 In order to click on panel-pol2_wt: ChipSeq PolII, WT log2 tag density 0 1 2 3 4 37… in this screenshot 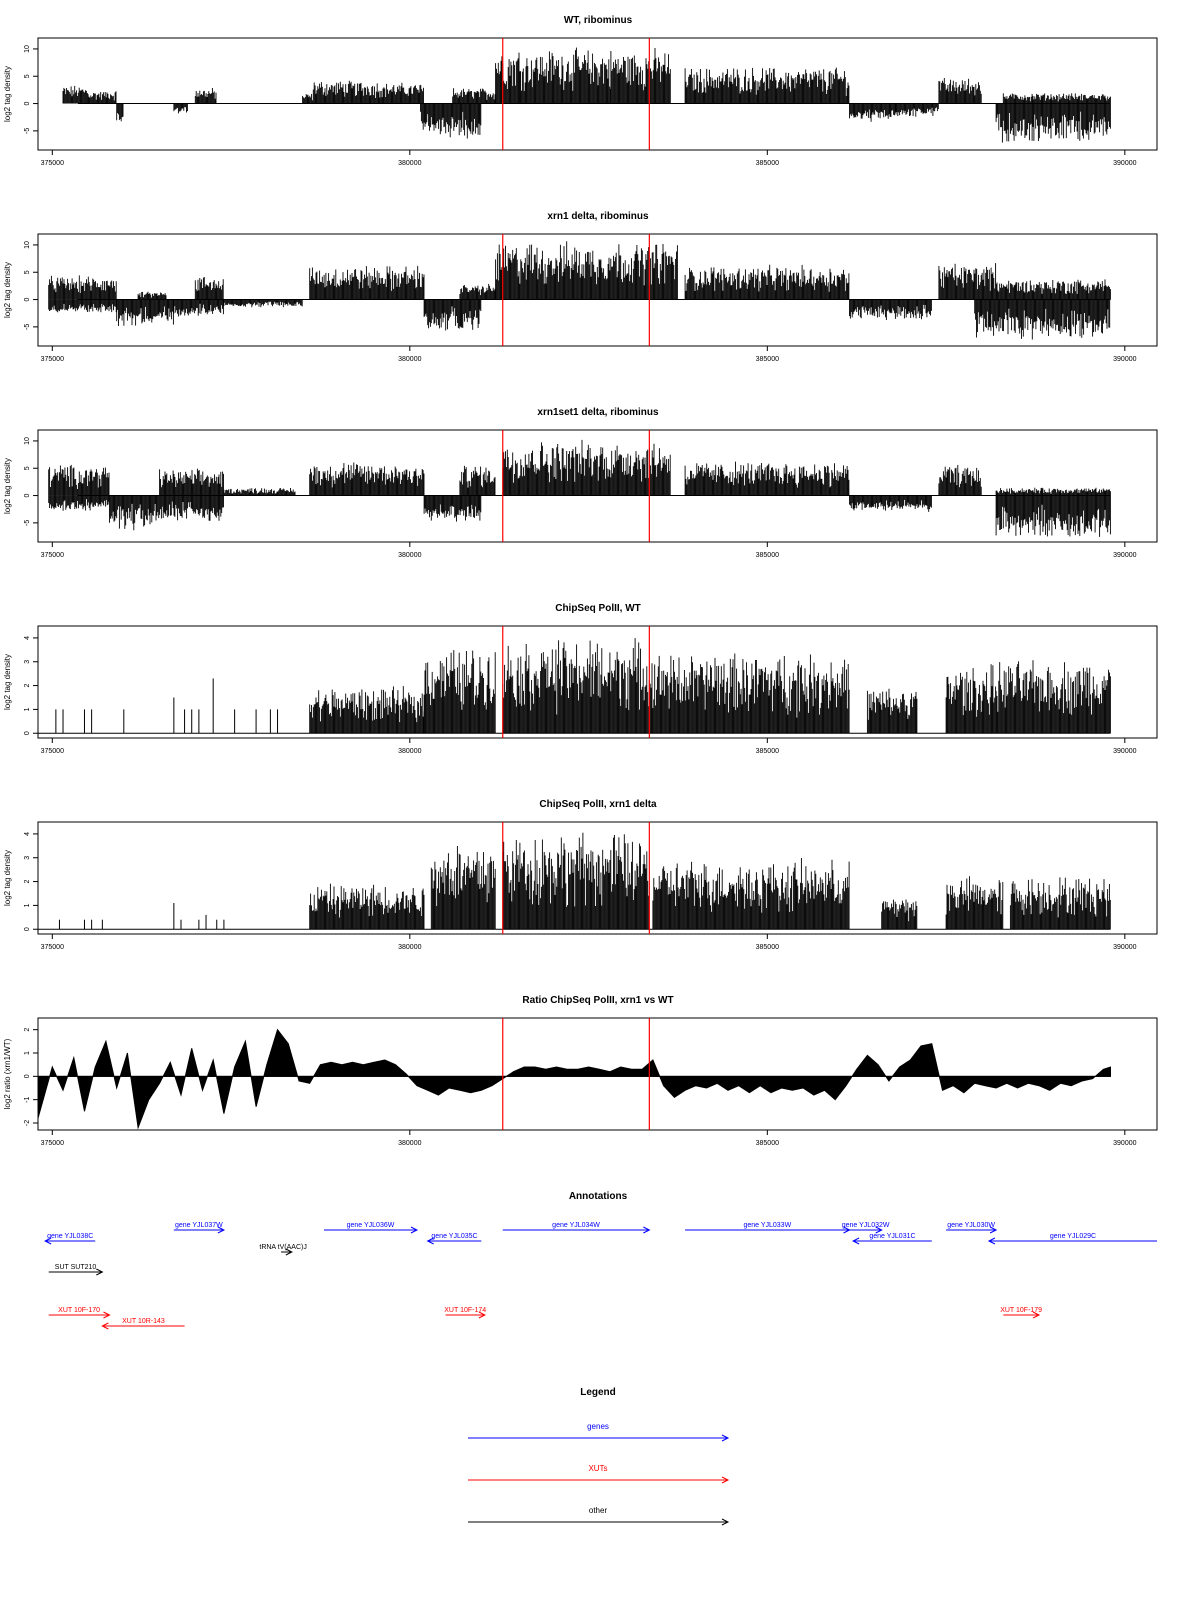, I will do `click(580, 679)`.